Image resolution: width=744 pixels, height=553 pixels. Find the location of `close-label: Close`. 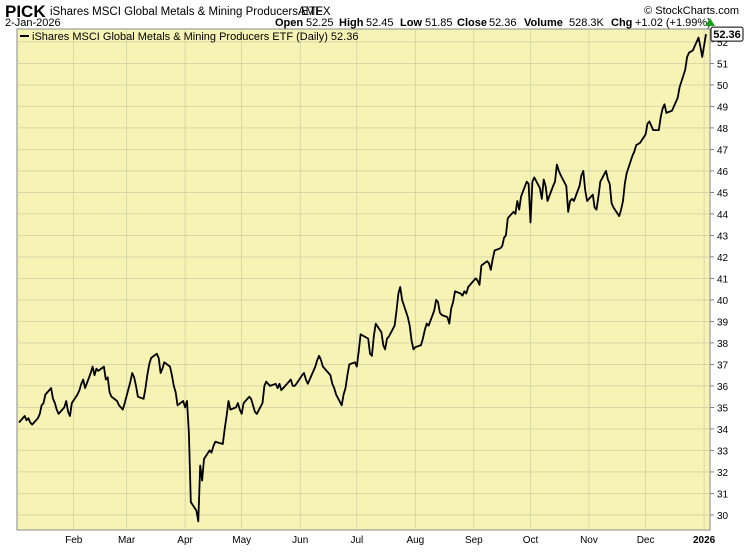

close-label: Close is located at coordinates (472, 23).